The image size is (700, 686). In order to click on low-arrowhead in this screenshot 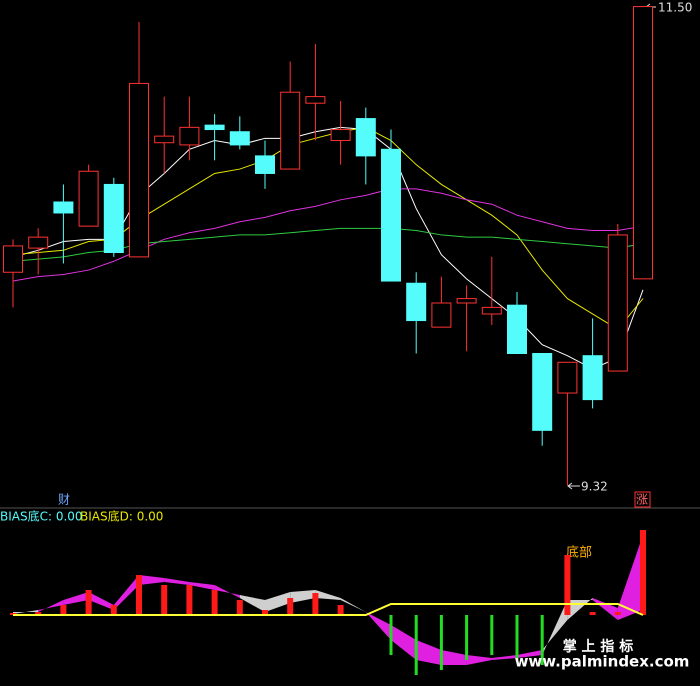, I will do `click(570, 486)`.